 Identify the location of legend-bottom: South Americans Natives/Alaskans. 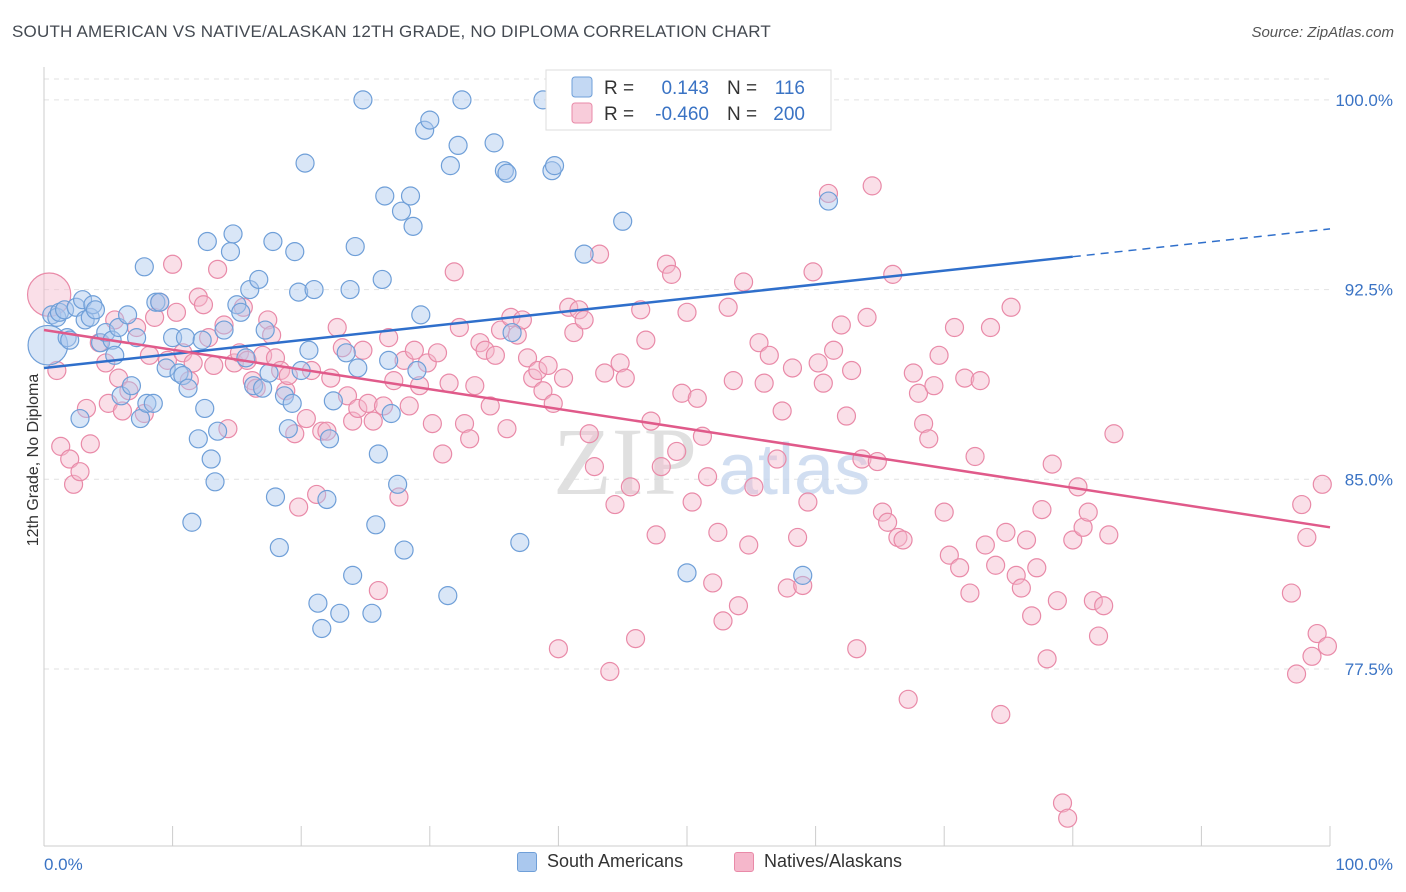
(703, 865).